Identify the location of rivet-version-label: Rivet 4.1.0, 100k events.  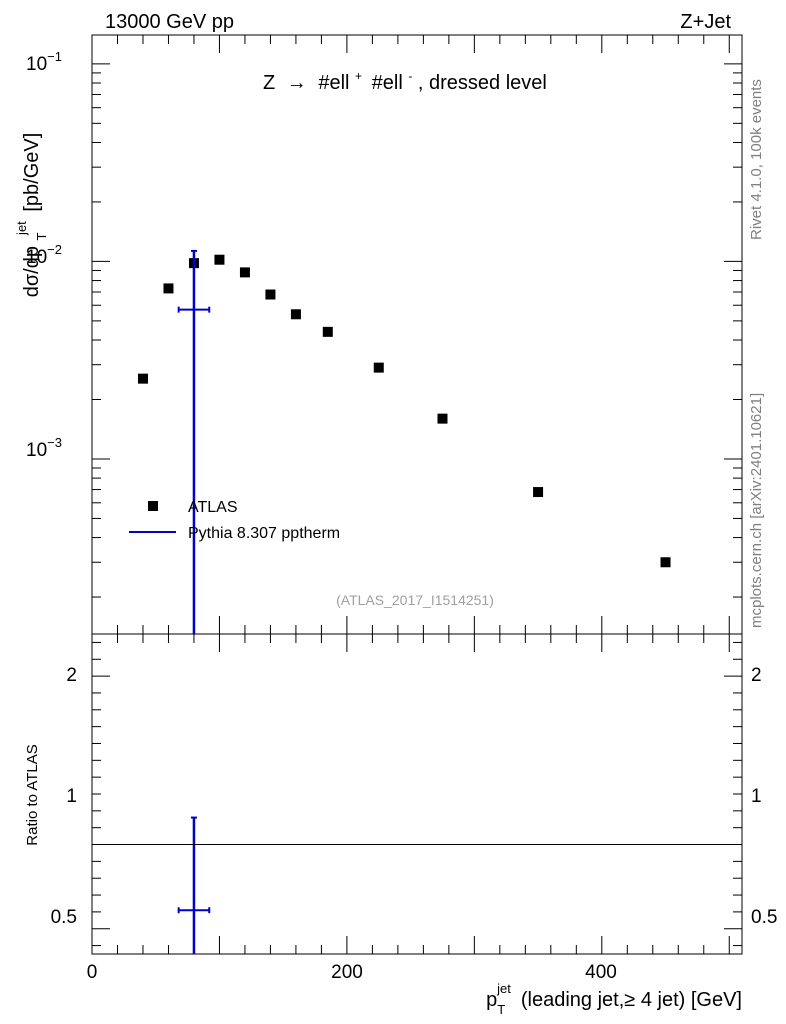
(756, 159).